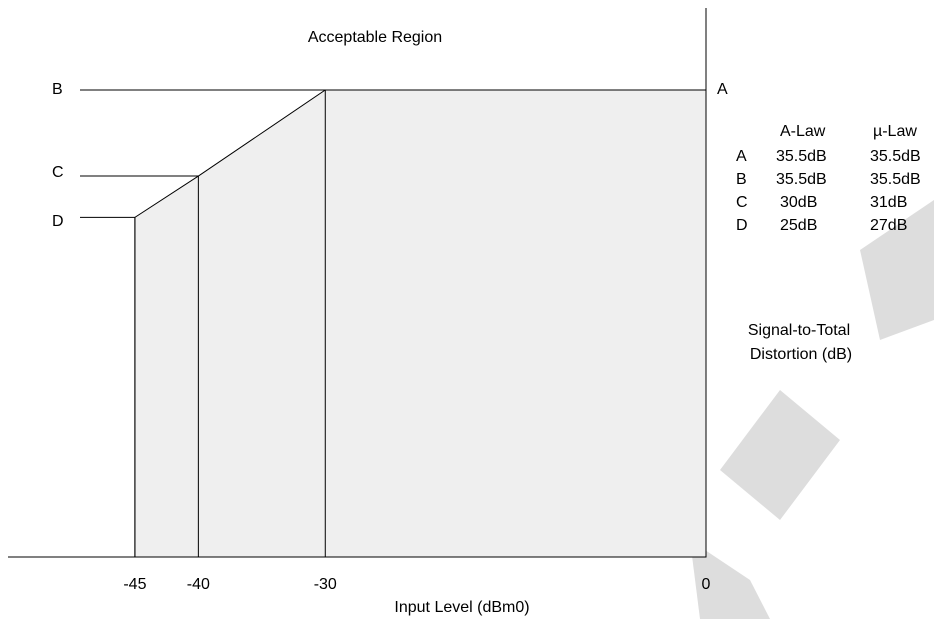 Image resolution: width=934 pixels, height=619 pixels. I want to click on x-tick-labels: -45 -40 -30 0, so click(416, 584).